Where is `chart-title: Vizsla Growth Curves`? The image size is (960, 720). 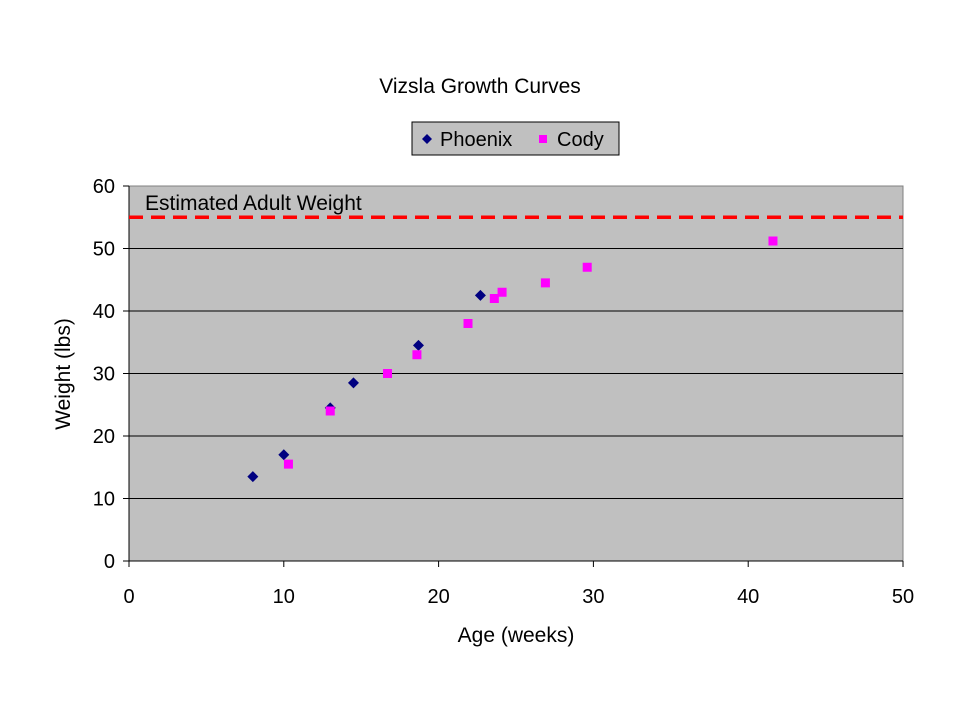 chart-title: Vizsla Growth Curves is located at coordinates (480, 86).